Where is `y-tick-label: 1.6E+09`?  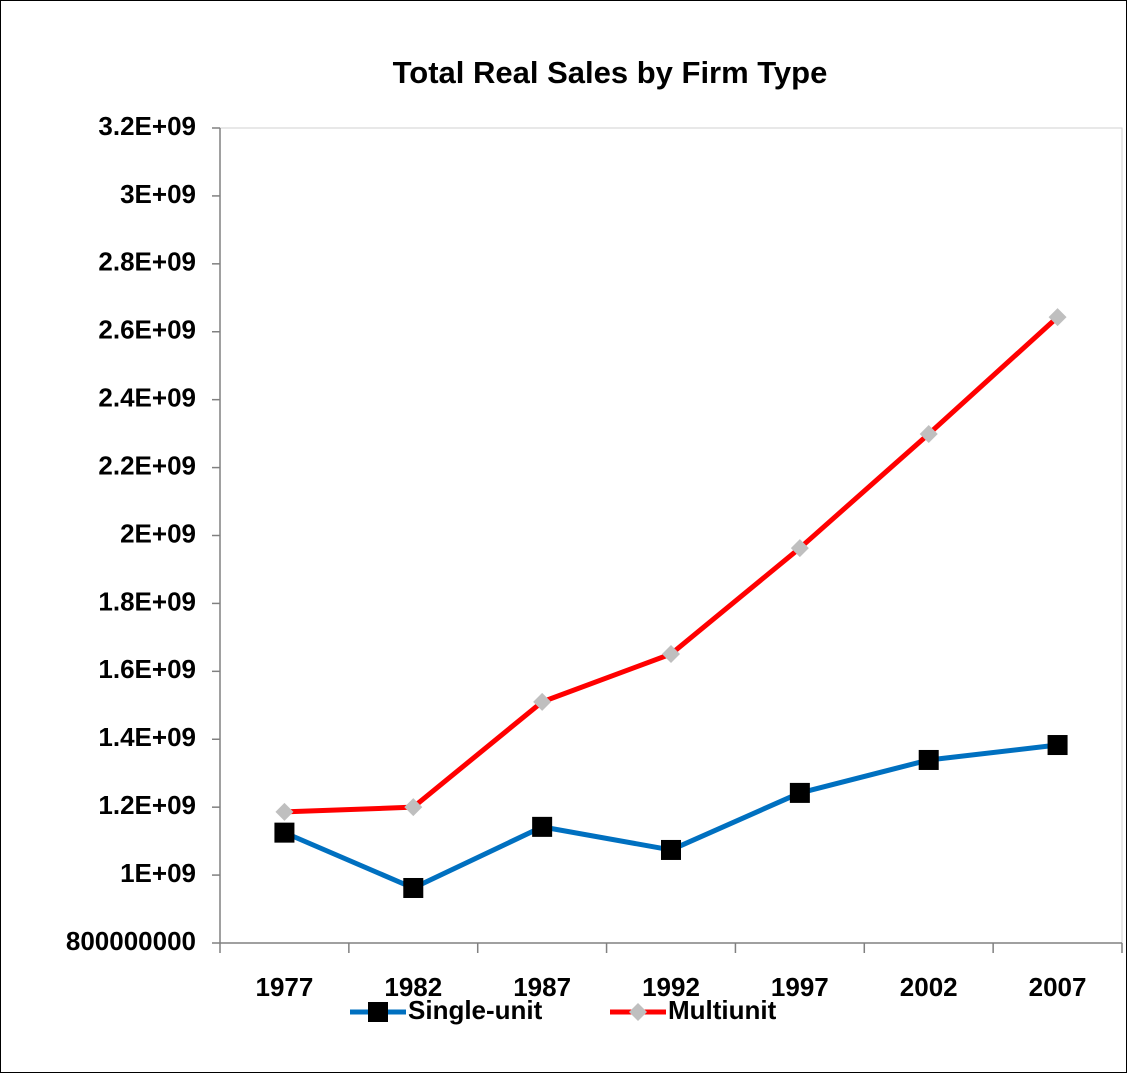 y-tick-label: 1.6E+09 is located at coordinates (147, 669).